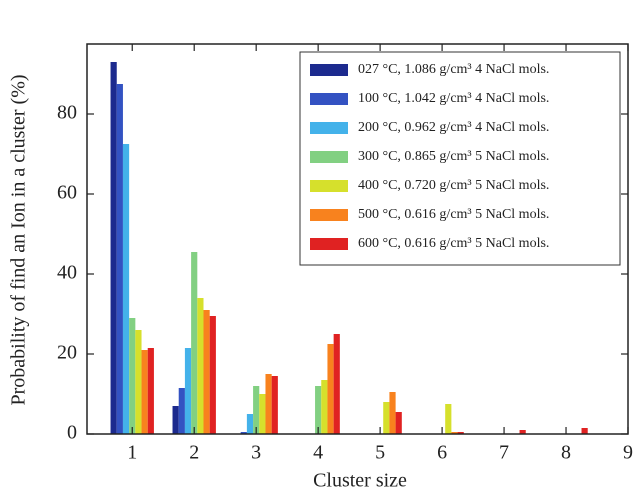 The width and height of the screenshot is (635, 494). I want to click on x-tick-label: 8, so click(566, 453).